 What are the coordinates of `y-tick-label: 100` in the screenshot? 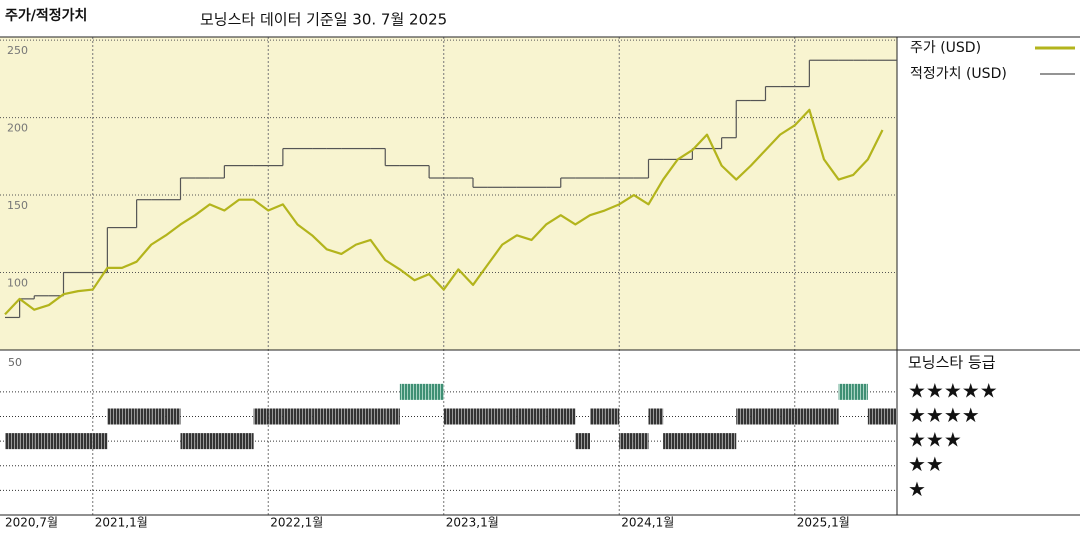 It's located at (17, 283).